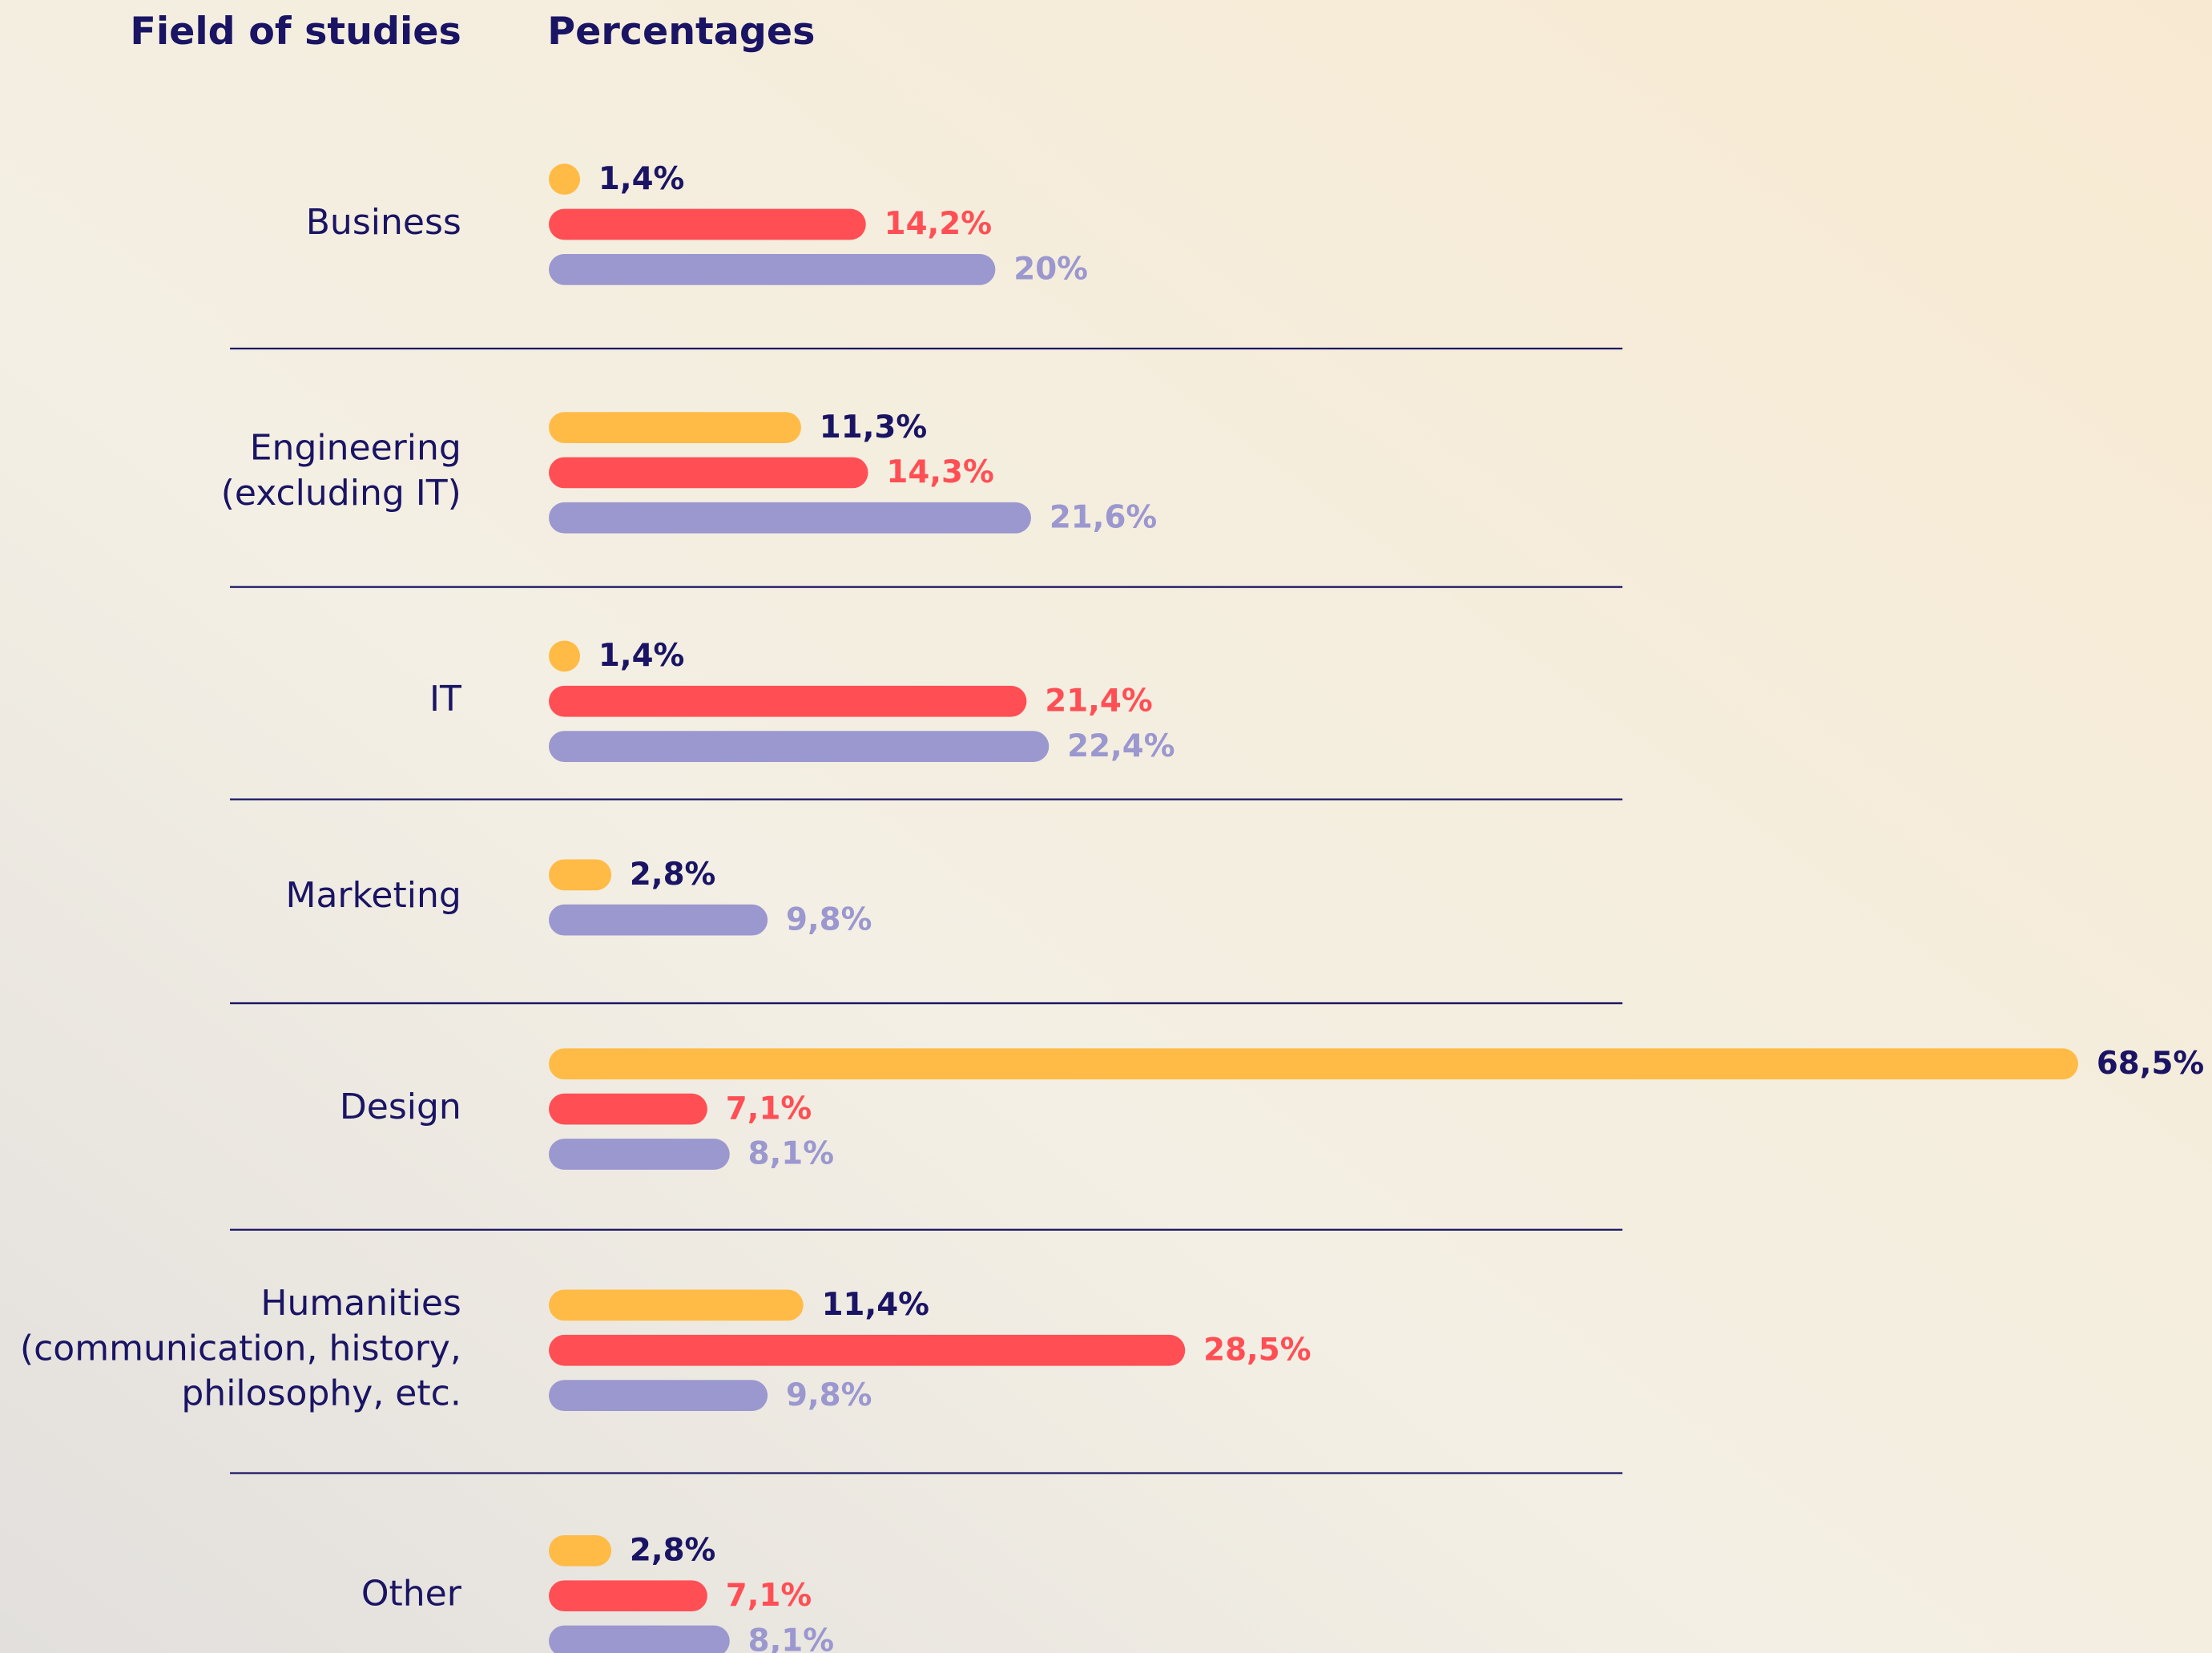 The image size is (2212, 1653). What do you see at coordinates (341, 471) in the screenshot?
I see `category-label: Engineering (excluding IT)` at bounding box center [341, 471].